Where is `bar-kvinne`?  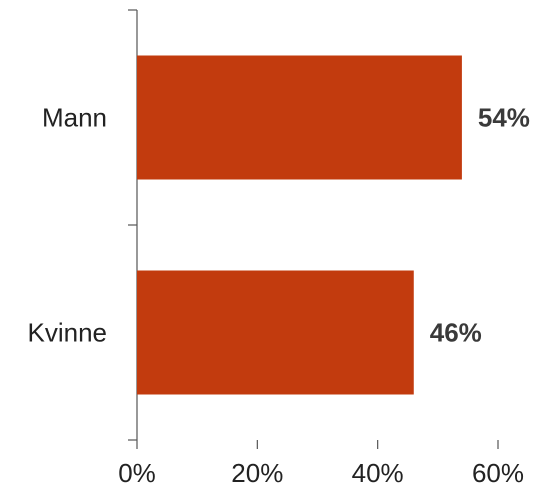 bar-kvinne is located at coordinates (275, 332).